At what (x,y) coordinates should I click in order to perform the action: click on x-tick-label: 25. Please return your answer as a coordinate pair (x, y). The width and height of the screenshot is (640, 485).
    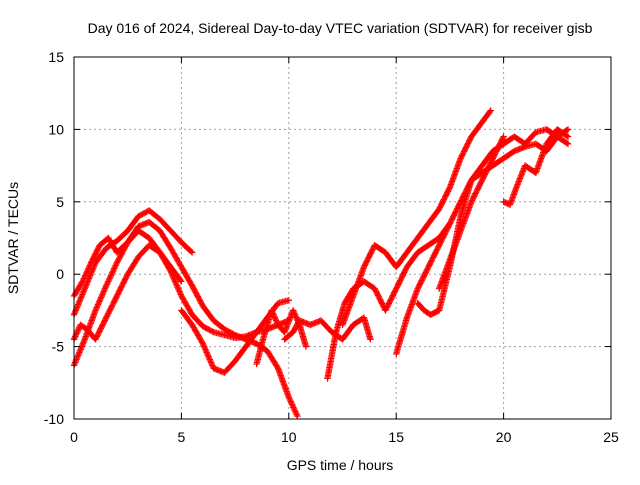
    Looking at the image, I should click on (611, 437).